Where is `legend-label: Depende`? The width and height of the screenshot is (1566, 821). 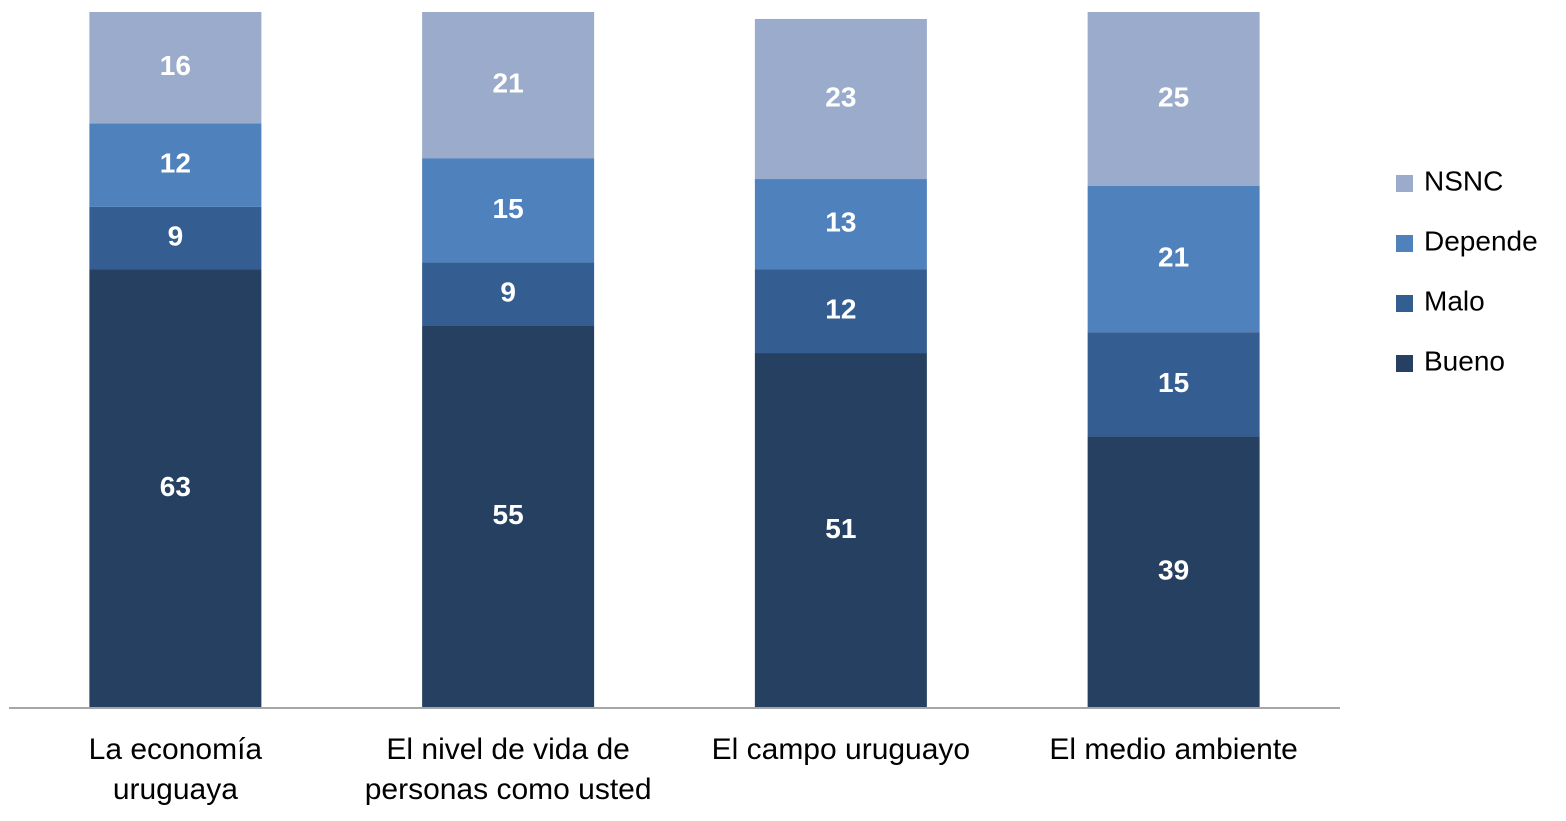 legend-label: Depende is located at coordinates (1481, 240).